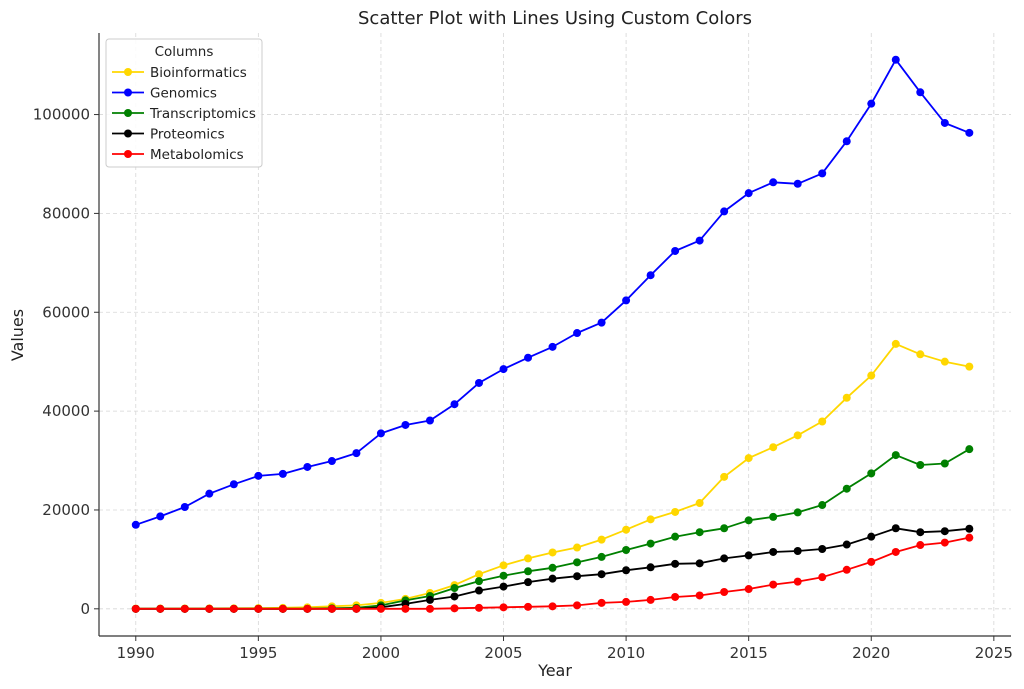 This screenshot has height=689, width=1024. Describe the element at coordinates (187, 135) in the screenshot. I see `legend-label: Proteomics` at that location.